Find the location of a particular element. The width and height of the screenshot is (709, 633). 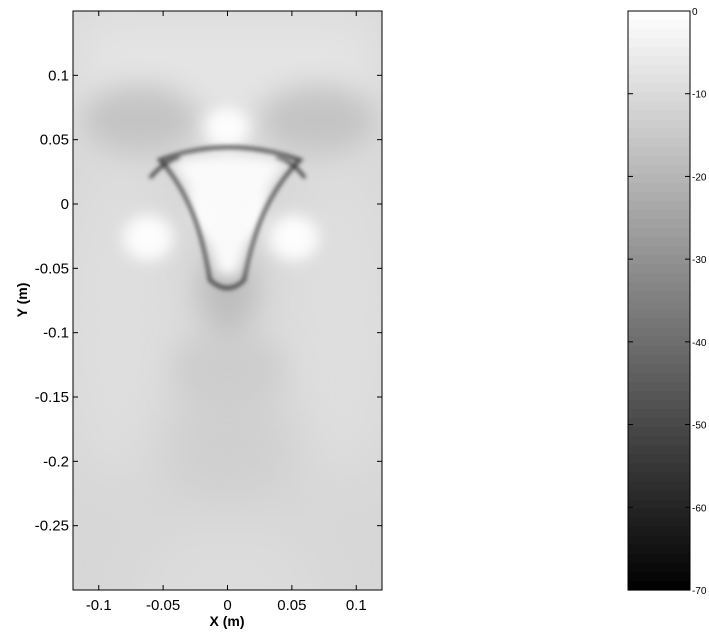

y-tick-label: -0.15 is located at coordinates (52, 397).